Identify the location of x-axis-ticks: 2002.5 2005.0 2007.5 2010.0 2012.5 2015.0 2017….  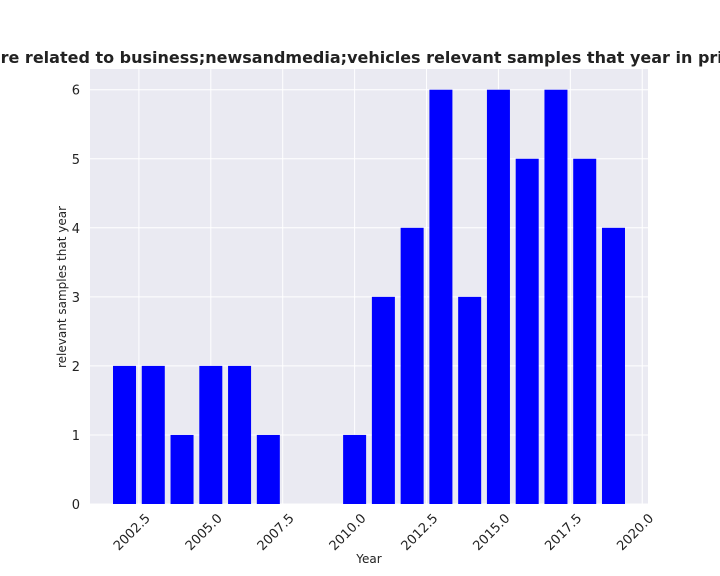
(384, 532).